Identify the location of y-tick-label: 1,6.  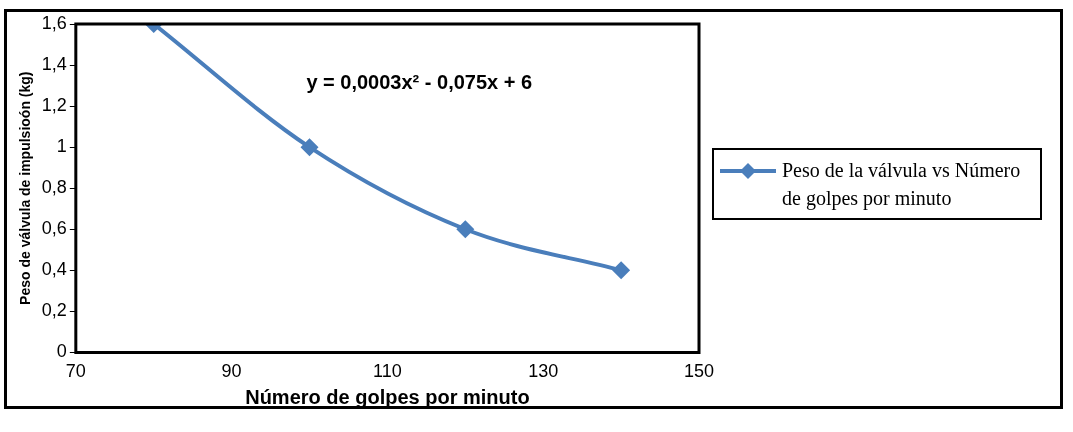
(54, 22).